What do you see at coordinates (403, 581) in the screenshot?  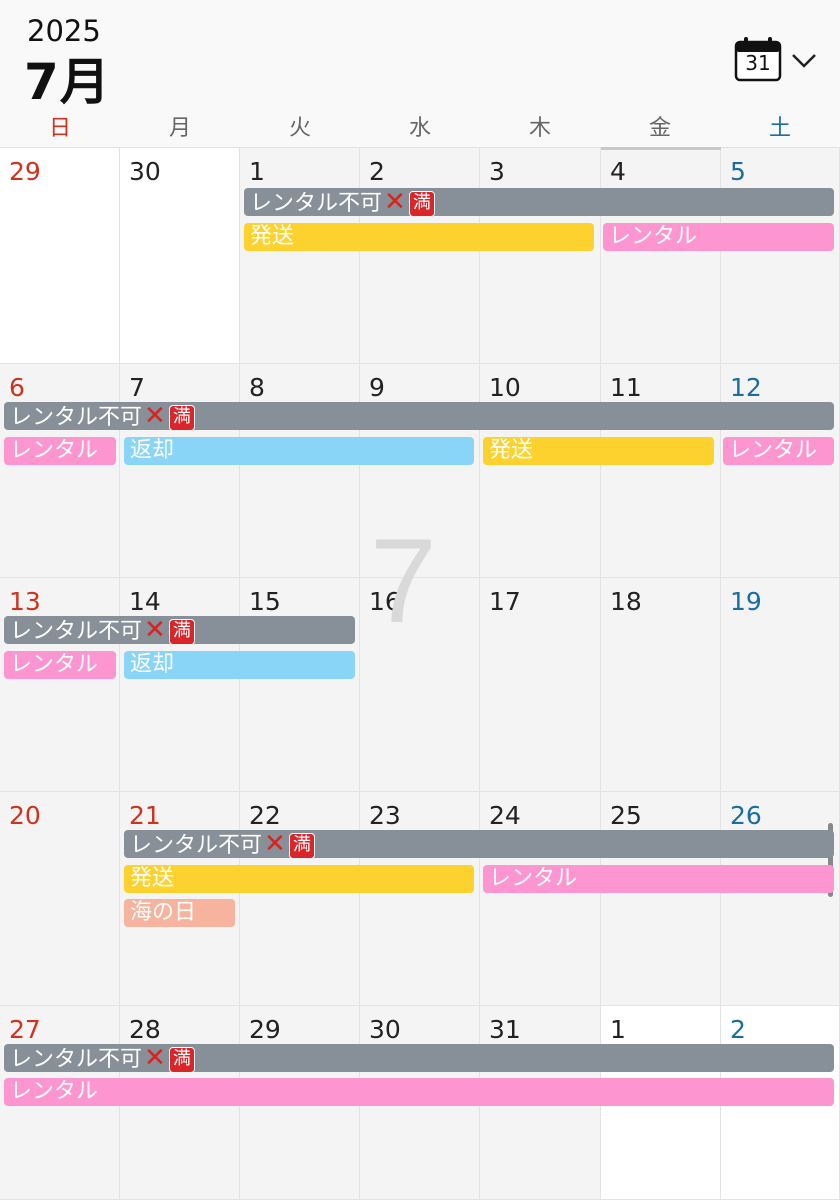 I see `month-watermark: 7` at bounding box center [403, 581].